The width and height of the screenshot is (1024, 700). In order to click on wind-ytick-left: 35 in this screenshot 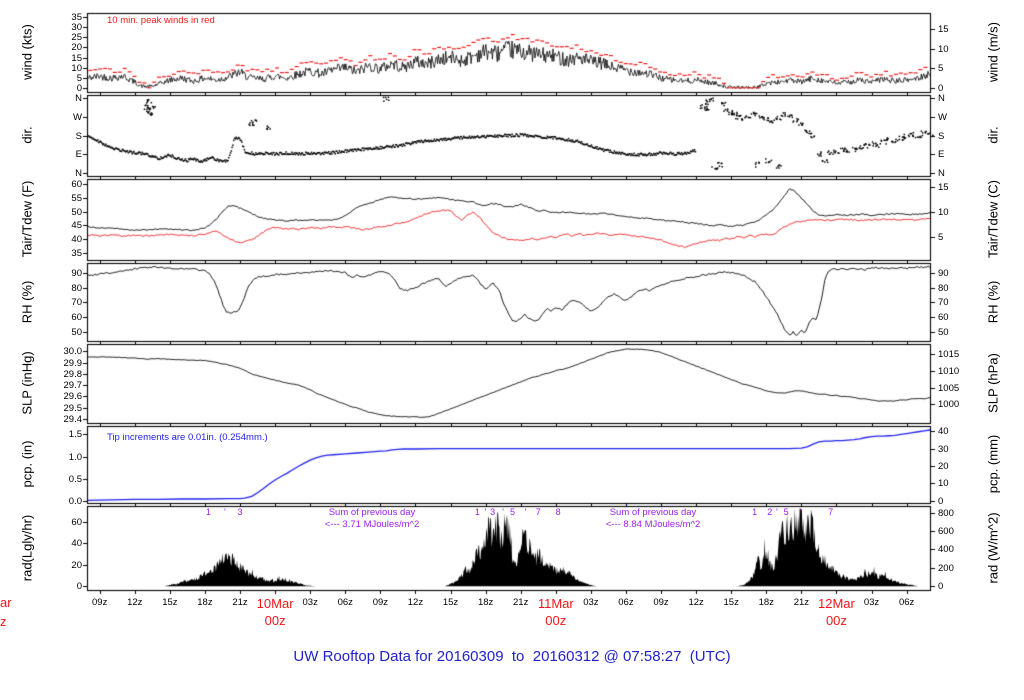, I will do `click(76, 17)`.